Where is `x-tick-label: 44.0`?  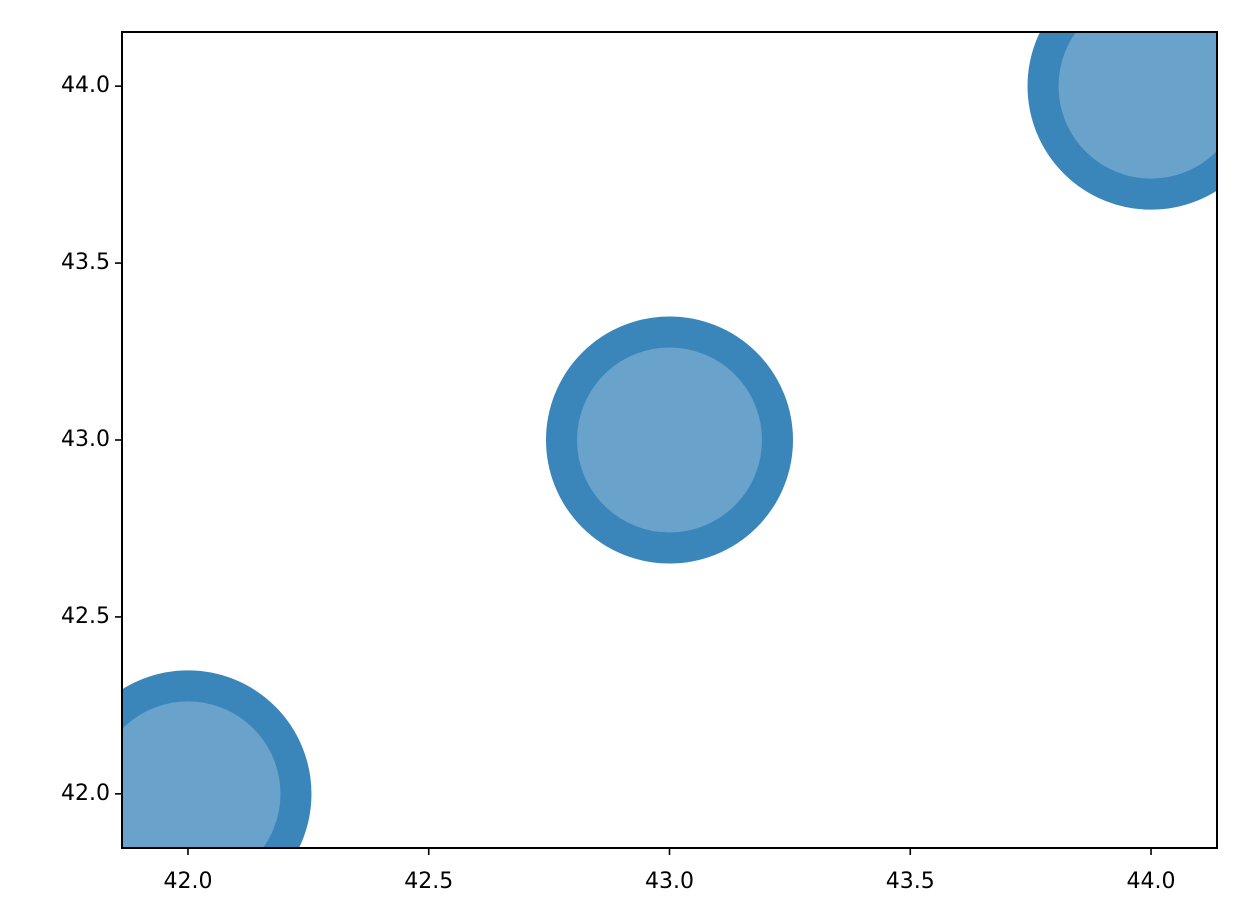 x-tick-label: 44.0 is located at coordinates (1151, 881).